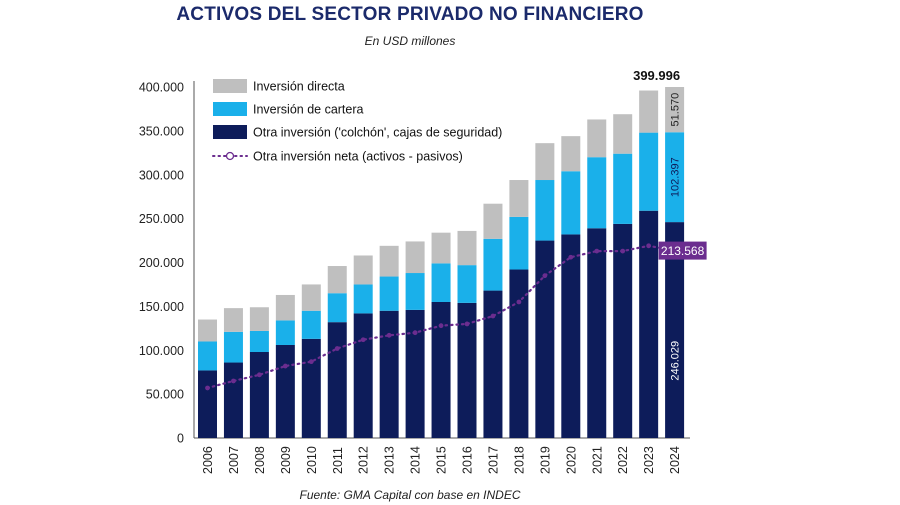 The image size is (900, 505). Describe the element at coordinates (234, 460) in the screenshot. I see `x-tick-label: 2007` at that location.